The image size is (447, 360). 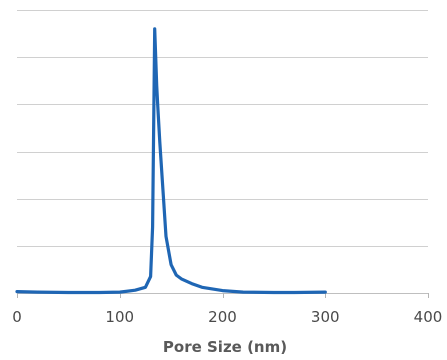 I want to click on x-tick-label: 200, so click(x=222, y=317).